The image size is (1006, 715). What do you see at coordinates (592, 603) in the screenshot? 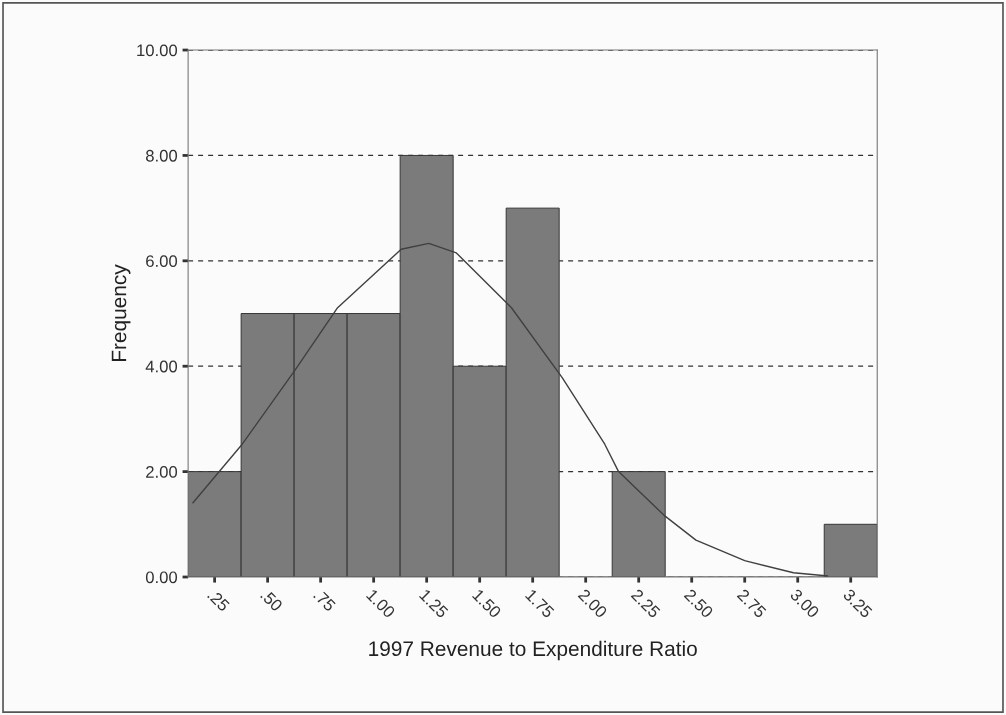
I see `x-tick-label: 2.00` at bounding box center [592, 603].